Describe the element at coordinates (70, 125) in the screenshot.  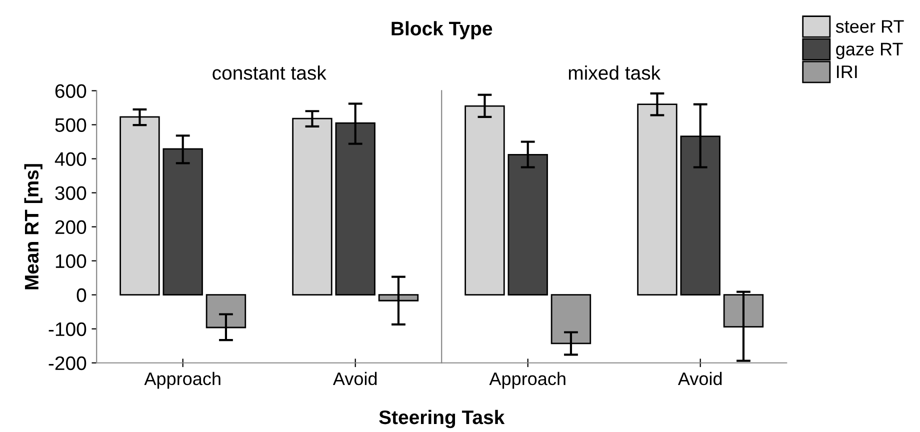
I see `y-tick-label: 500` at that location.